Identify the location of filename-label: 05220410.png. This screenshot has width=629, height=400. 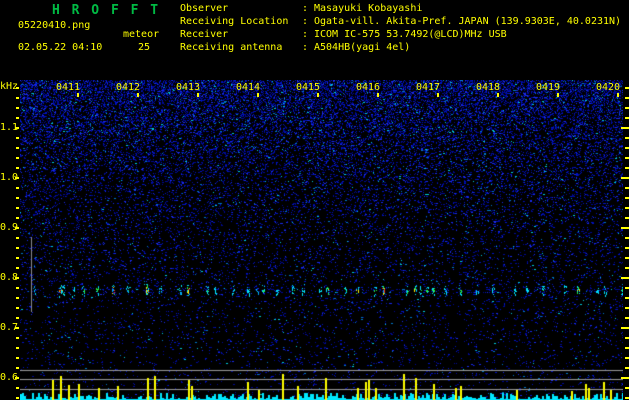
(54, 25).